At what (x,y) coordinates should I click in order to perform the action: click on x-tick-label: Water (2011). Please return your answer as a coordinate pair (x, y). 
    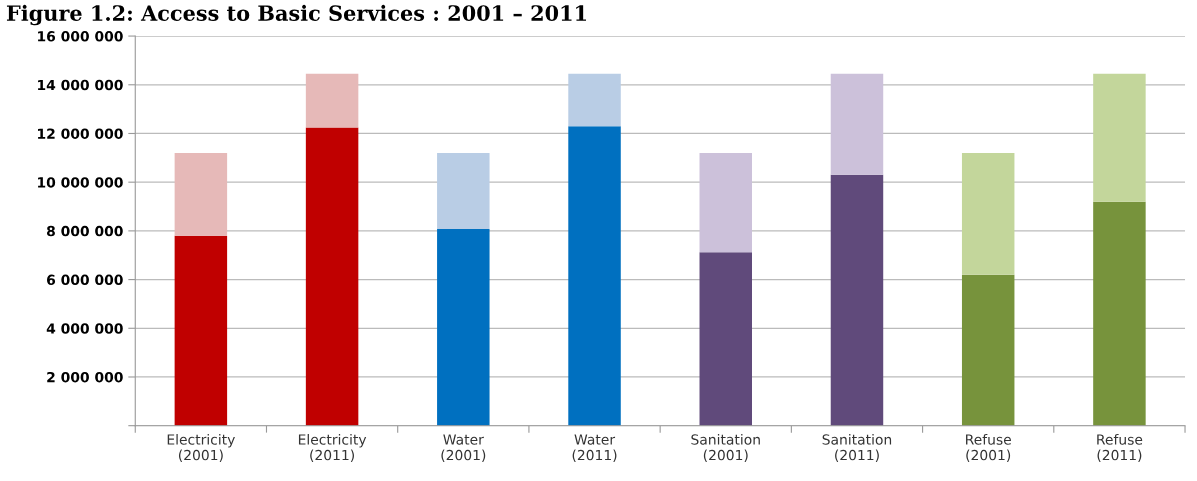
    Looking at the image, I should click on (594, 448).